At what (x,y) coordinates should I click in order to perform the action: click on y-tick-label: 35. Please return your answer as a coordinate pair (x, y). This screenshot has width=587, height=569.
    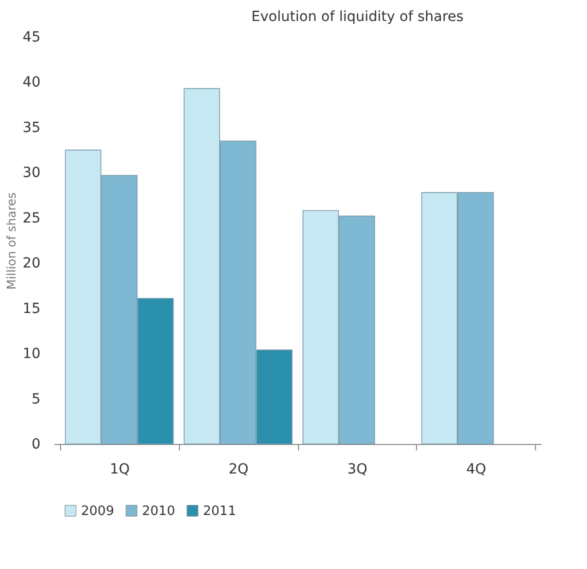
    Looking at the image, I should click on (31, 128).